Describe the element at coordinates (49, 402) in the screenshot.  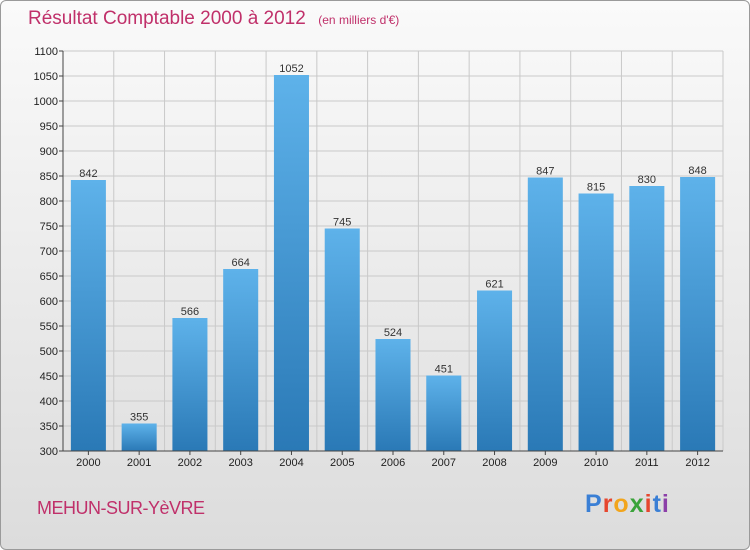
I see `y-tick-label: 400` at that location.